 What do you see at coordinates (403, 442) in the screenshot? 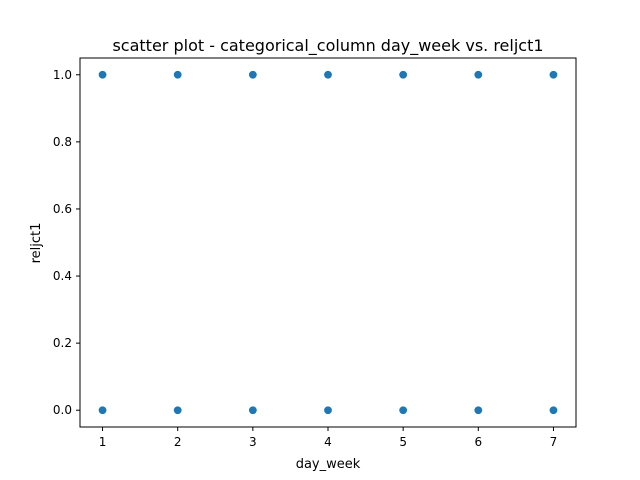
I see `x-tick-label: 5` at bounding box center [403, 442].